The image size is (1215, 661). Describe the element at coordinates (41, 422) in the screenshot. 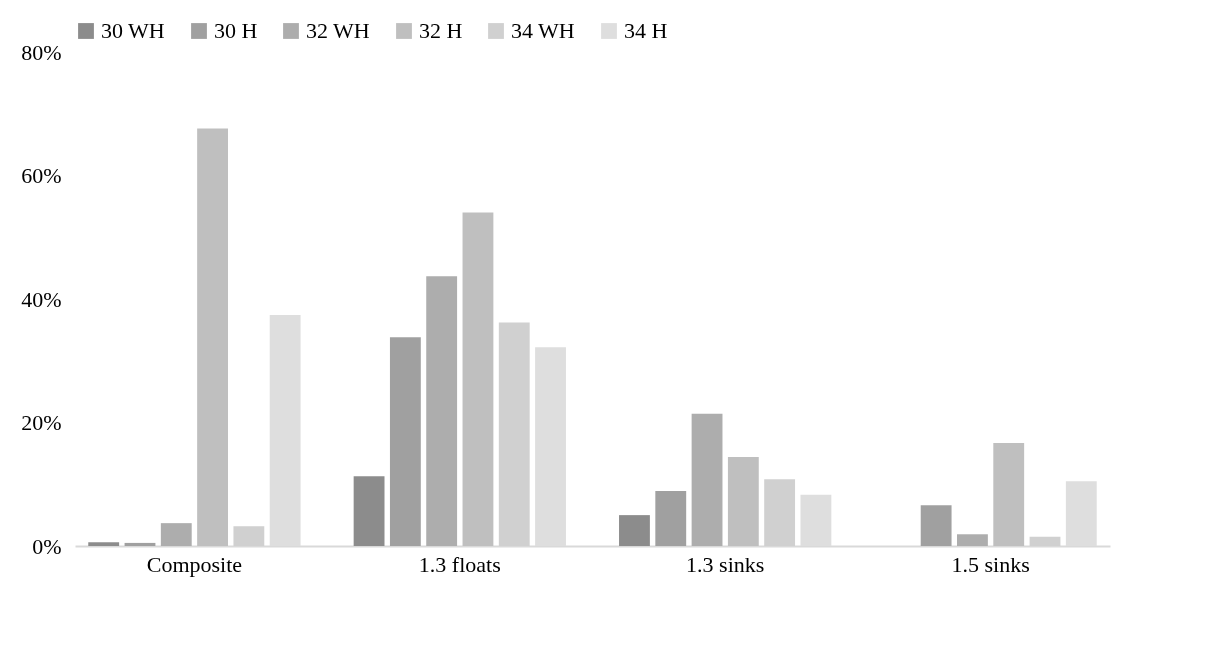

I see `y-tick-label: 20%` at that location.